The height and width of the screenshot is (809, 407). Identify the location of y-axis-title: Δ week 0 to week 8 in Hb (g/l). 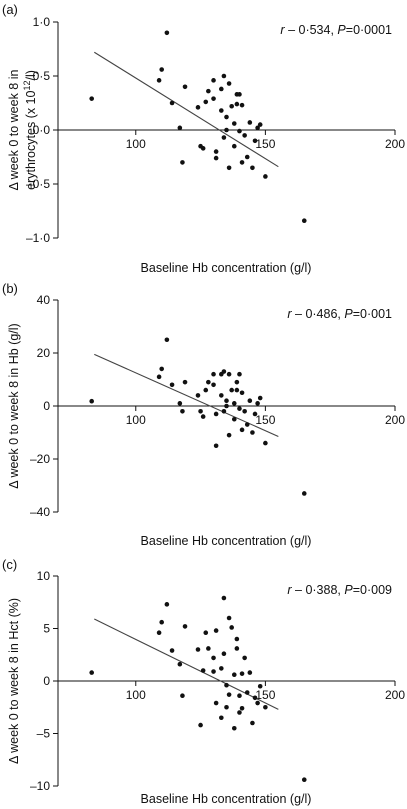
(14, 405).